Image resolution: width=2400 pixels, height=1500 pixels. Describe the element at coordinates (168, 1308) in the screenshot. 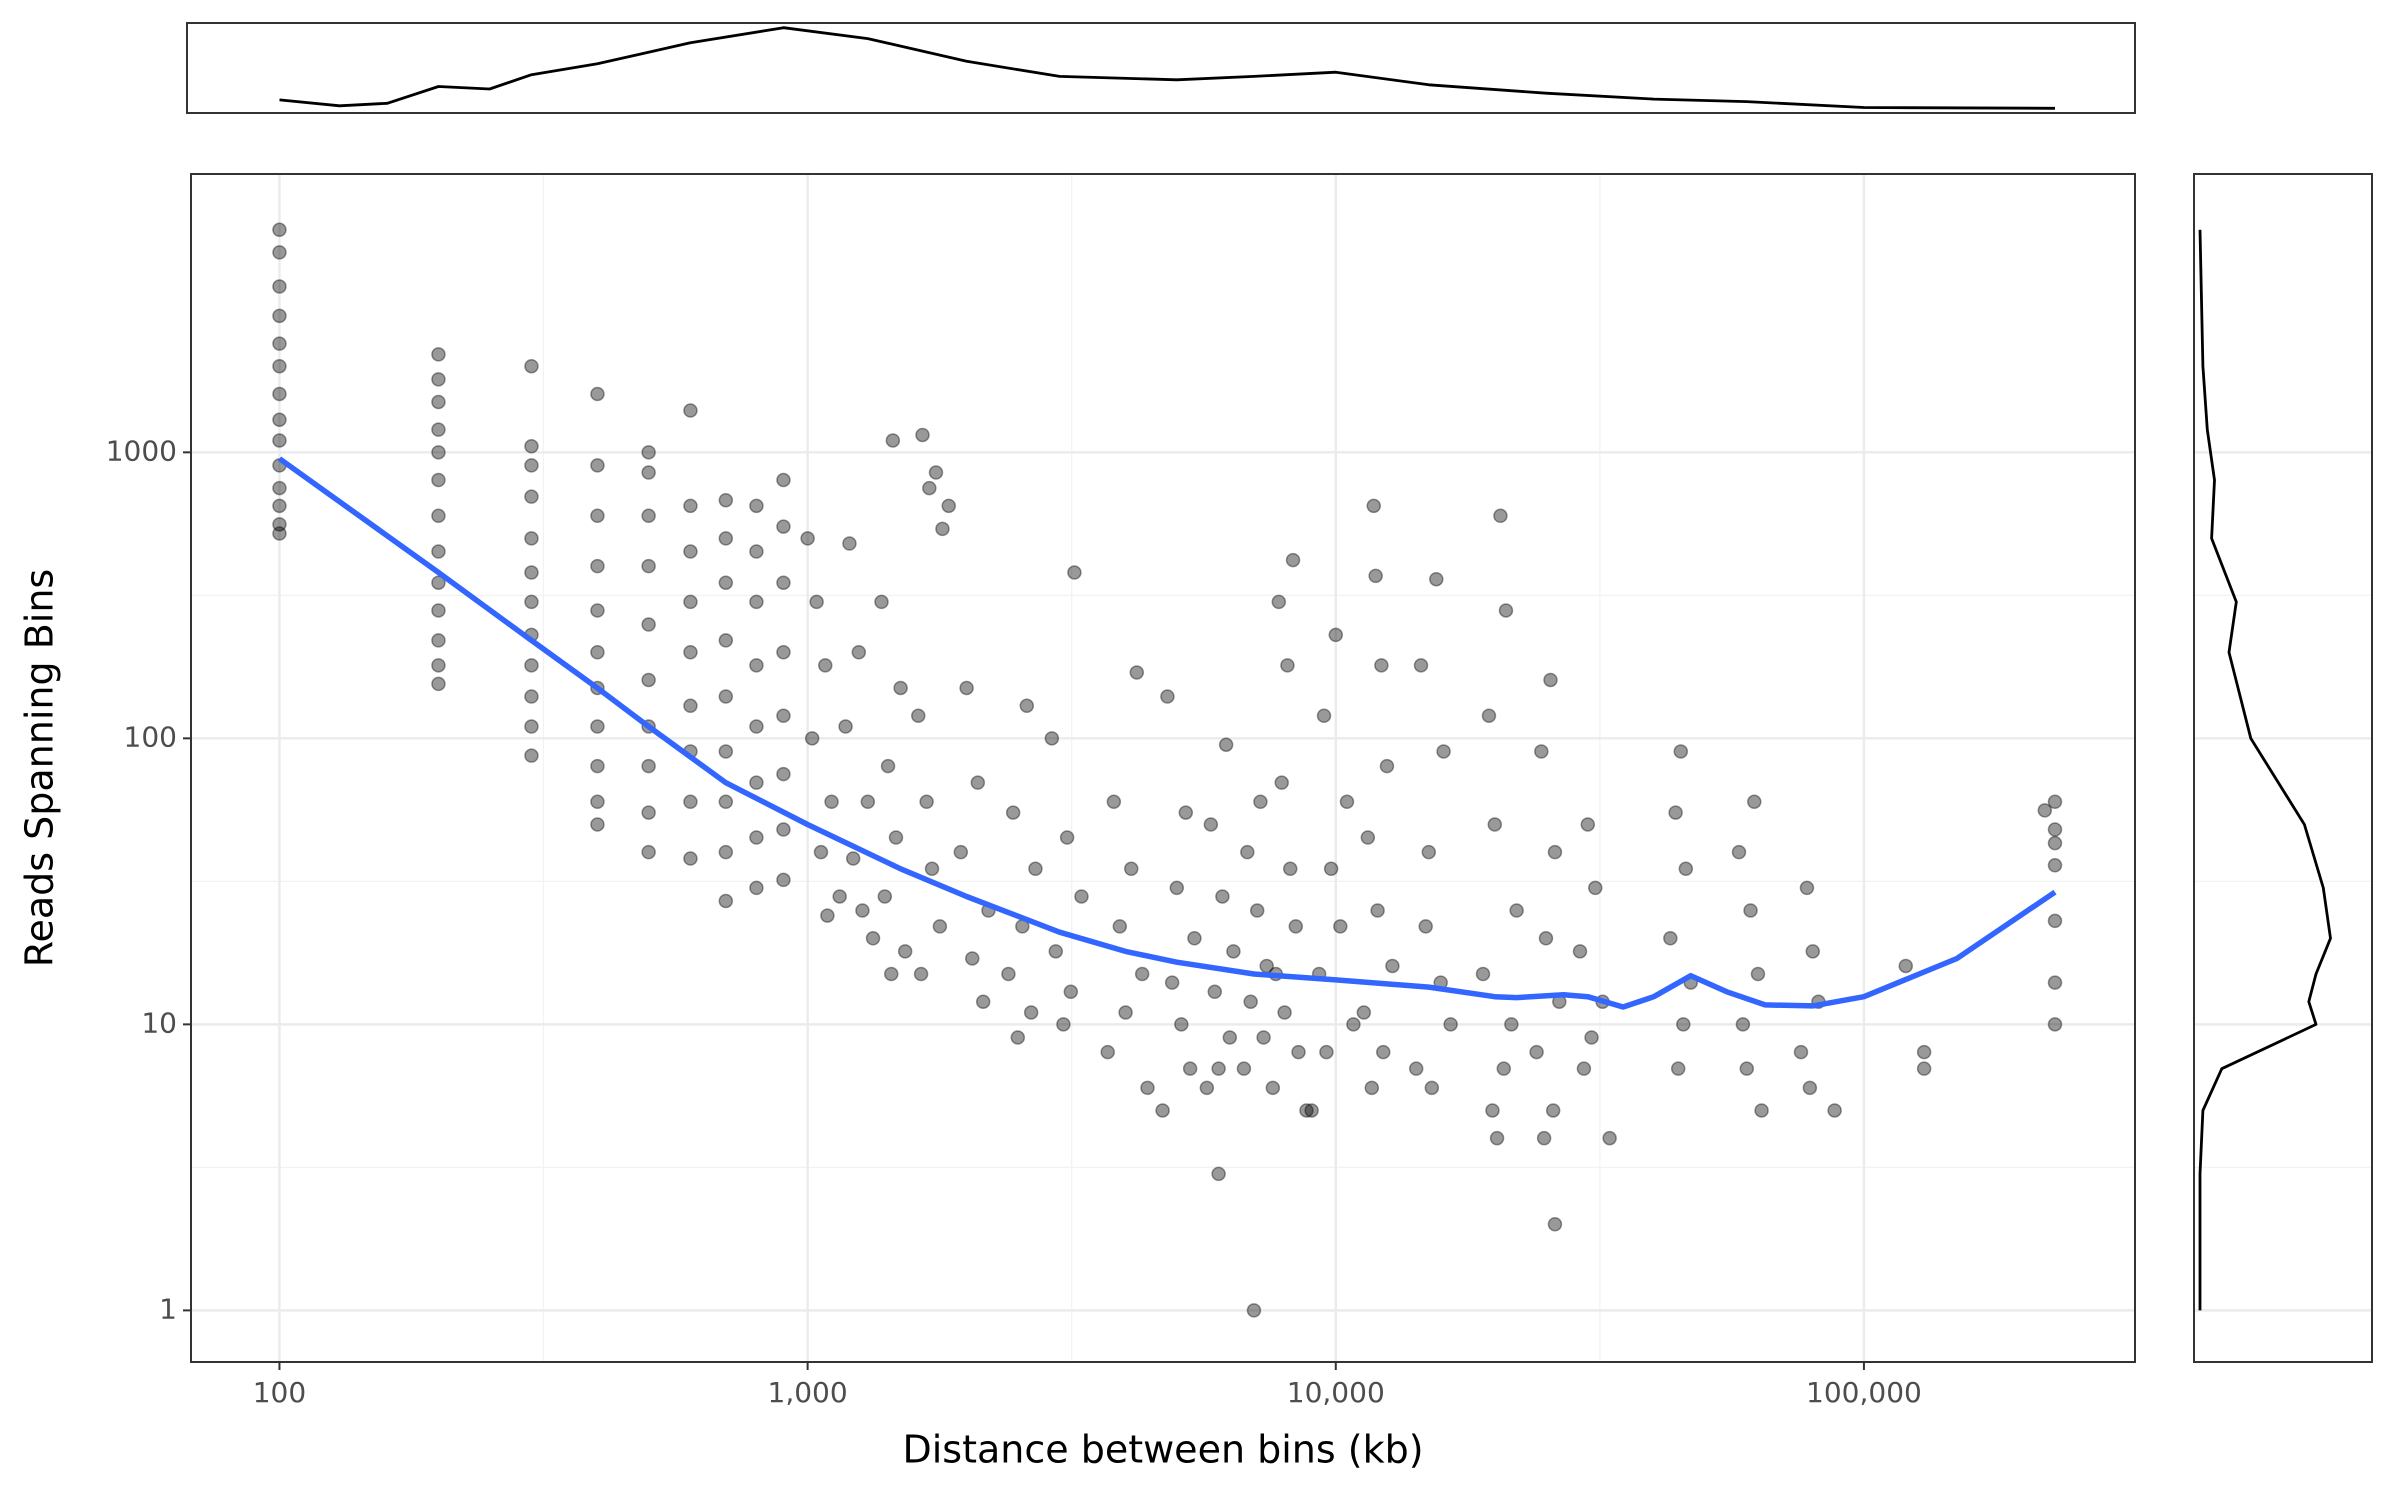

I see `y-tick-label: 1` at that location.